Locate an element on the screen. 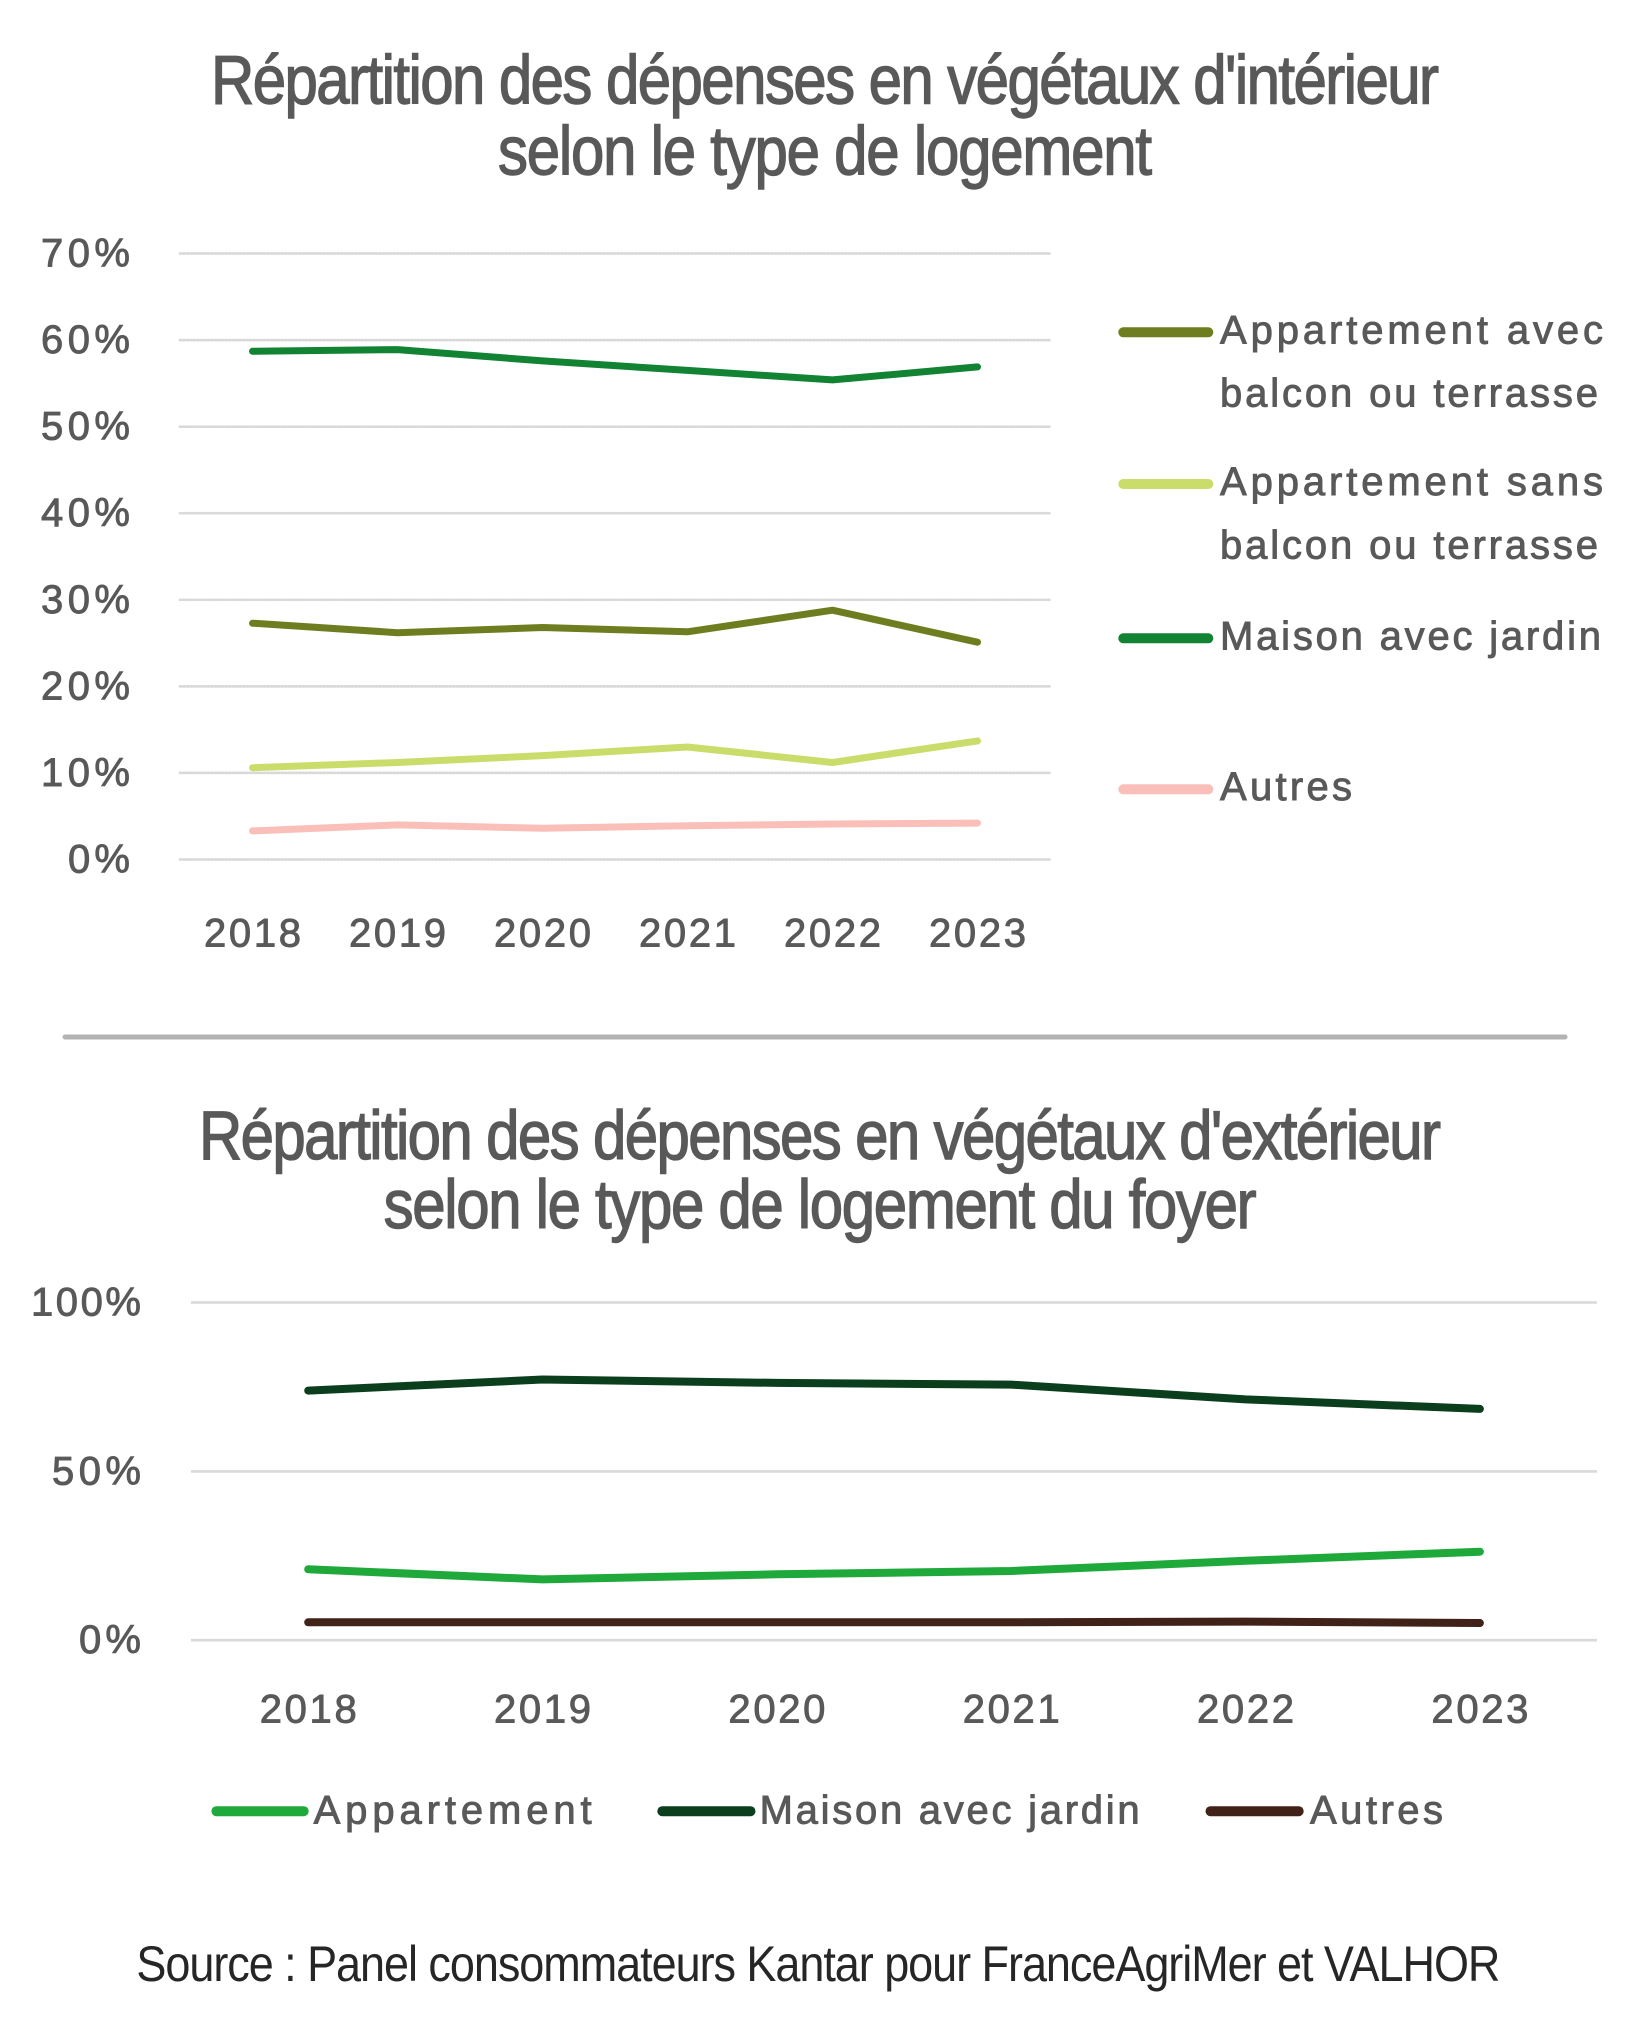  svg-text: 60% is located at coordinates (85, 340).